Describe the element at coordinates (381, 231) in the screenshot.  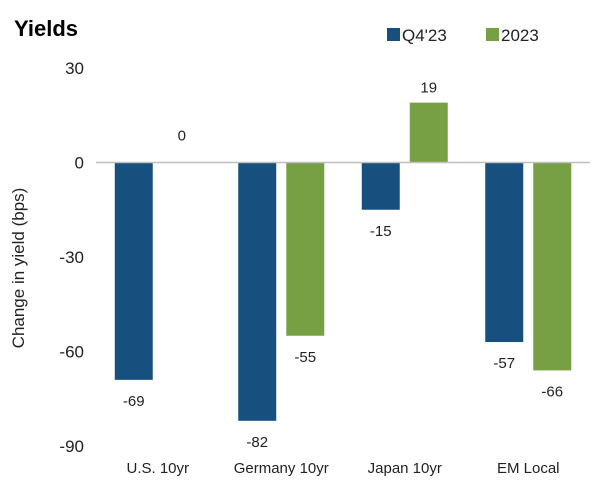
I see `data-label: -15` at that location.